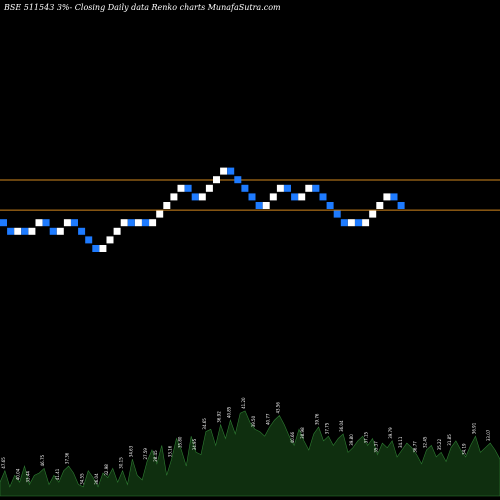  What do you see at coordinates (253, 421) in the screenshot?
I see `volume-label: 39.50` at bounding box center [253, 421].